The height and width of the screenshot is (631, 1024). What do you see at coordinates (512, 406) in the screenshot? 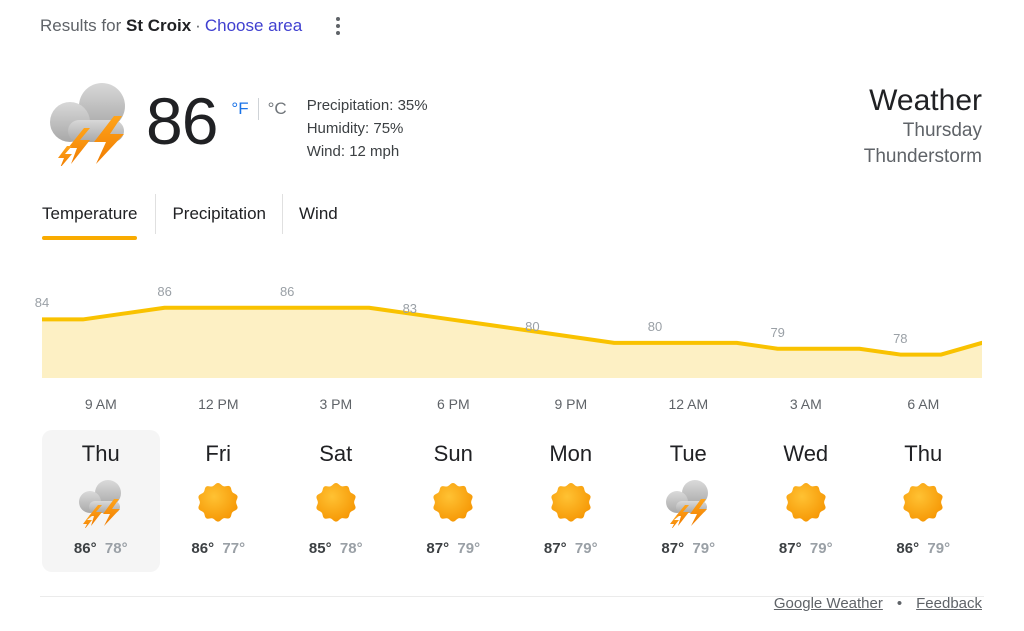
I see `chart-time-axis: 9 AM 12 PM 3 PM 6 PM 9 PM 12 AM 3 AM 6 AM` at bounding box center [512, 406].